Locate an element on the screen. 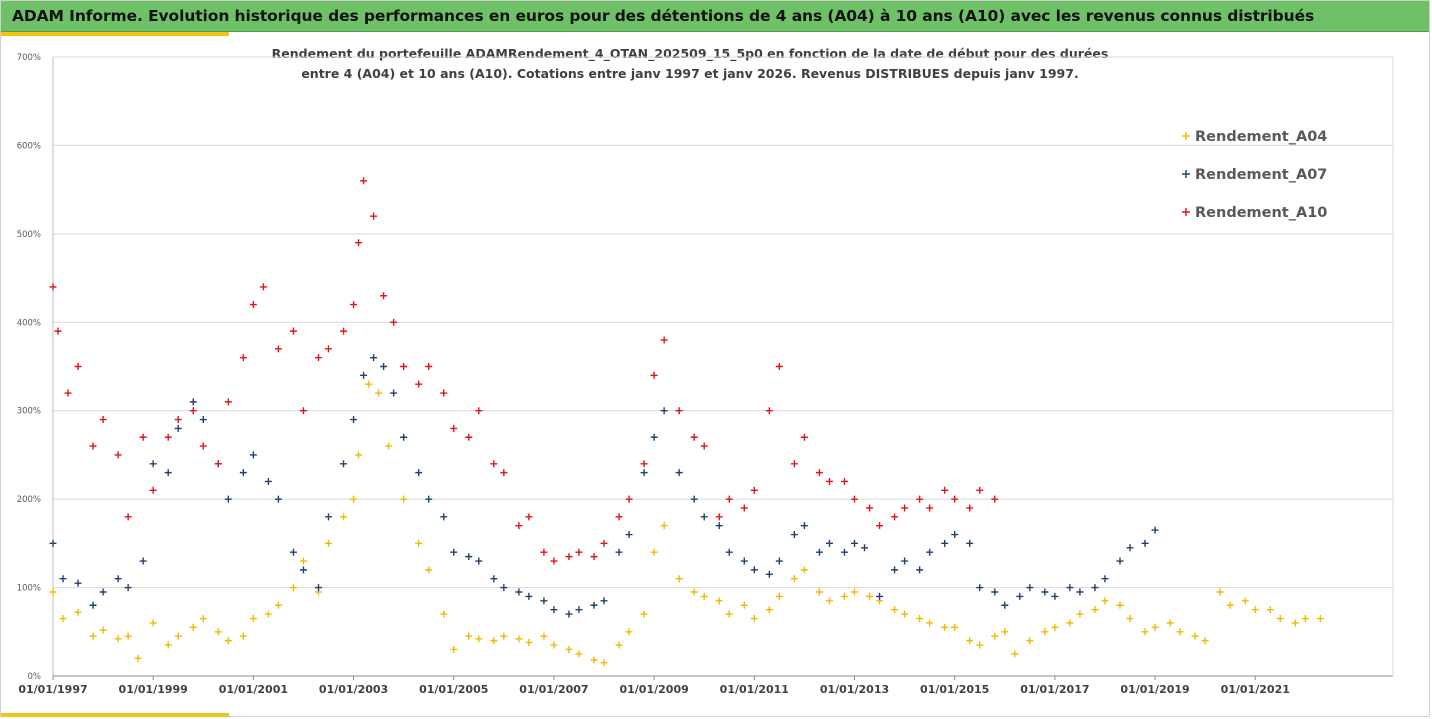  x-tick-label: 01/01/1997 is located at coordinates (52, 689).